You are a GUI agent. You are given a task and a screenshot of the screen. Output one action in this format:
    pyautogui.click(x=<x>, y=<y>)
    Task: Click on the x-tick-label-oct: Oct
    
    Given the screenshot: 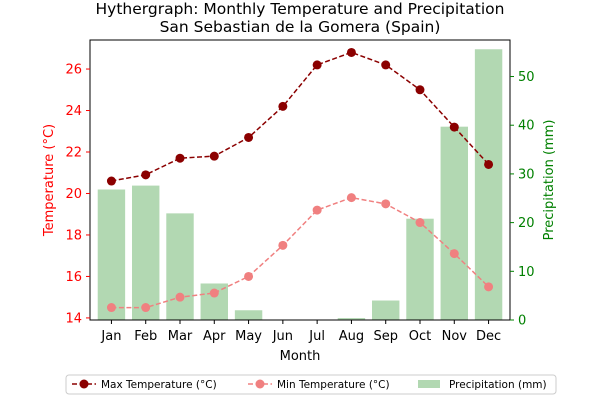 What is the action you would take?
    pyautogui.click(x=420, y=336)
    